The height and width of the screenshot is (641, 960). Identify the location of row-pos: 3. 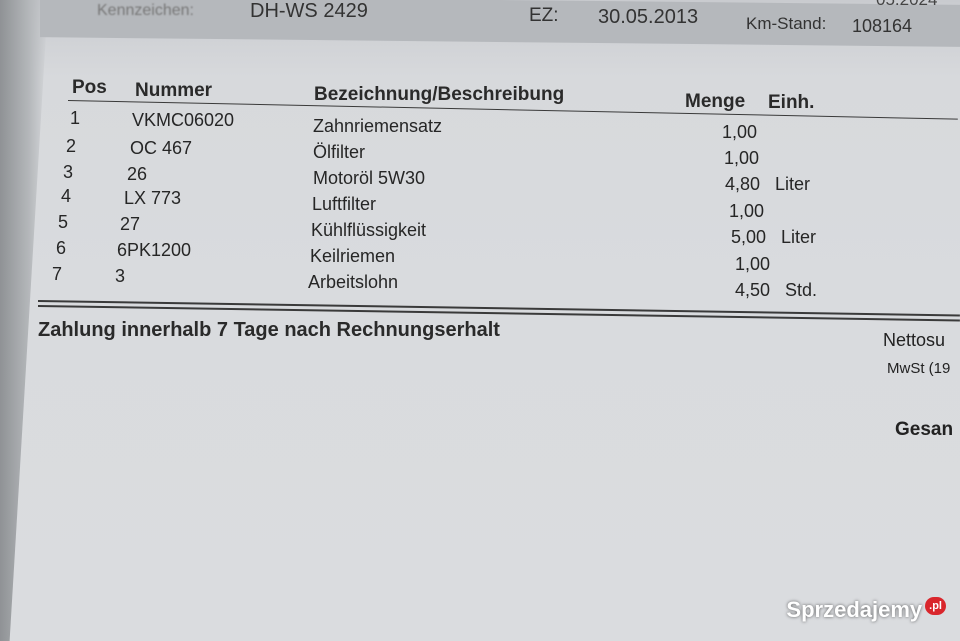
(68, 172).